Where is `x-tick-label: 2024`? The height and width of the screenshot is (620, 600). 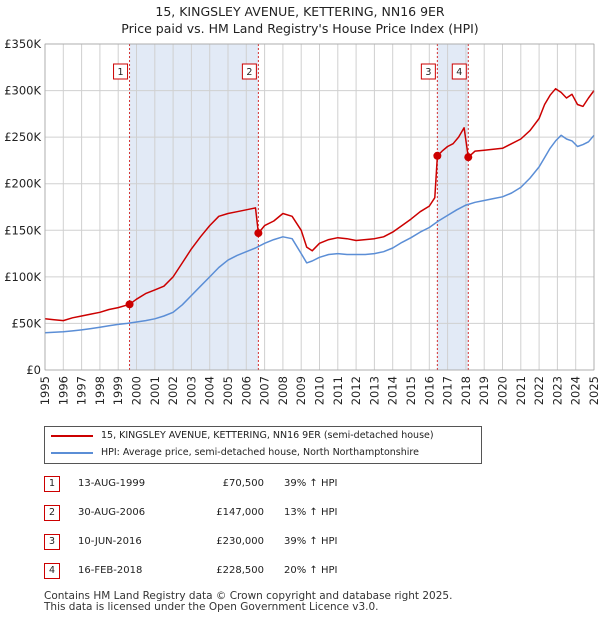
x-tick-label: 2024 is located at coordinates (576, 390).